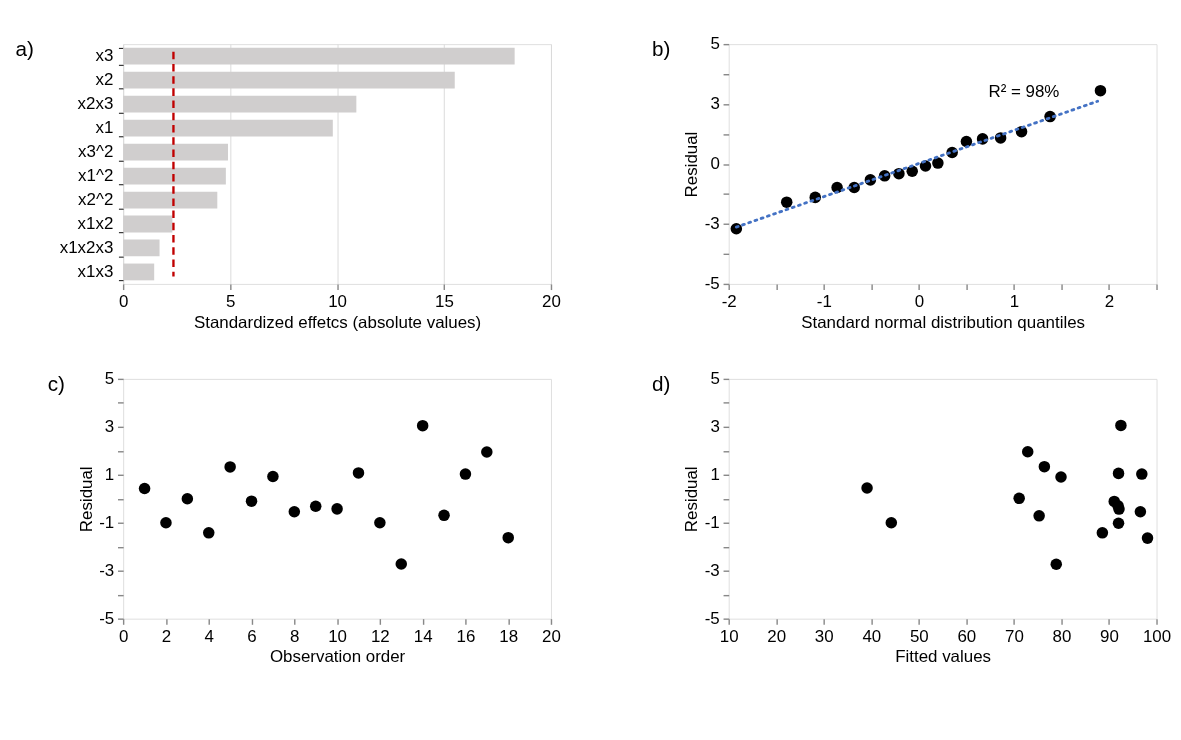 The height and width of the screenshot is (740, 1181). Describe the element at coordinates (230, 301) in the screenshot. I see `x-tick-label: 5` at that location.